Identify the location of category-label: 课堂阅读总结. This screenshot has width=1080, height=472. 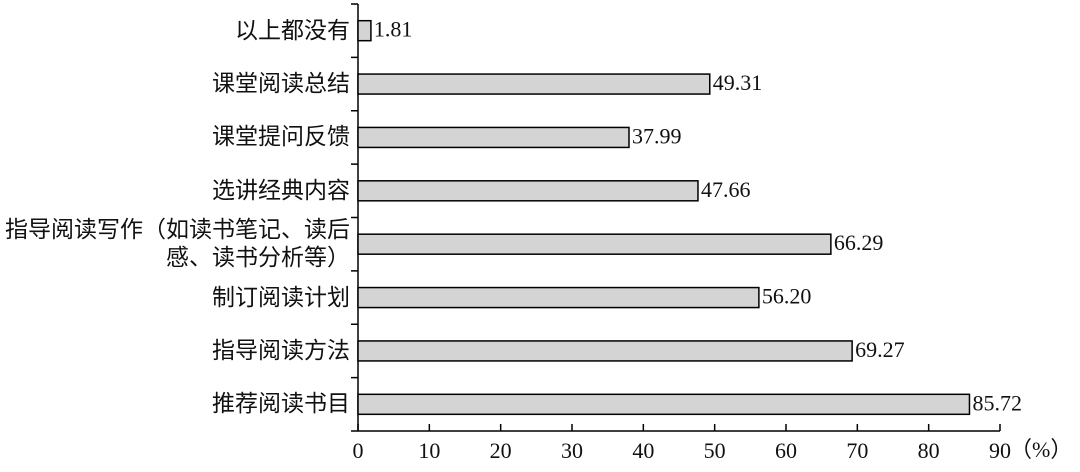
(281, 84).